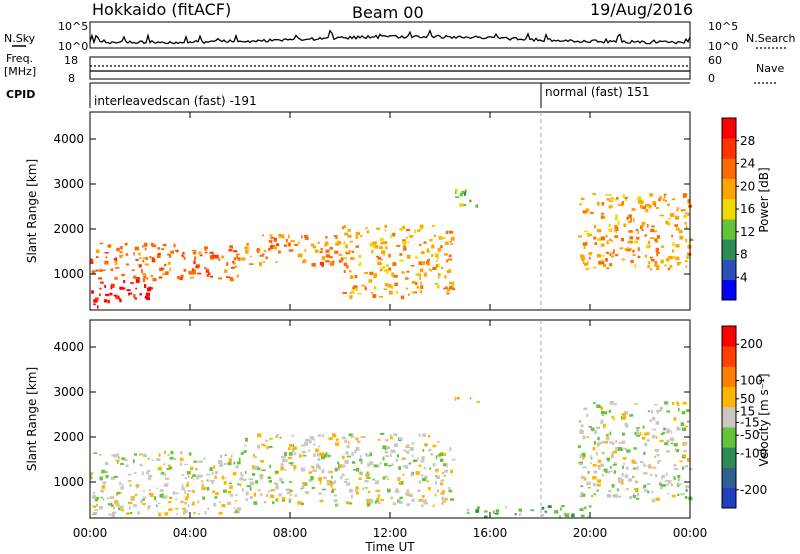 The image size is (800, 554). I want to click on velocity-ylabel: Slant Range [km], so click(32, 419).